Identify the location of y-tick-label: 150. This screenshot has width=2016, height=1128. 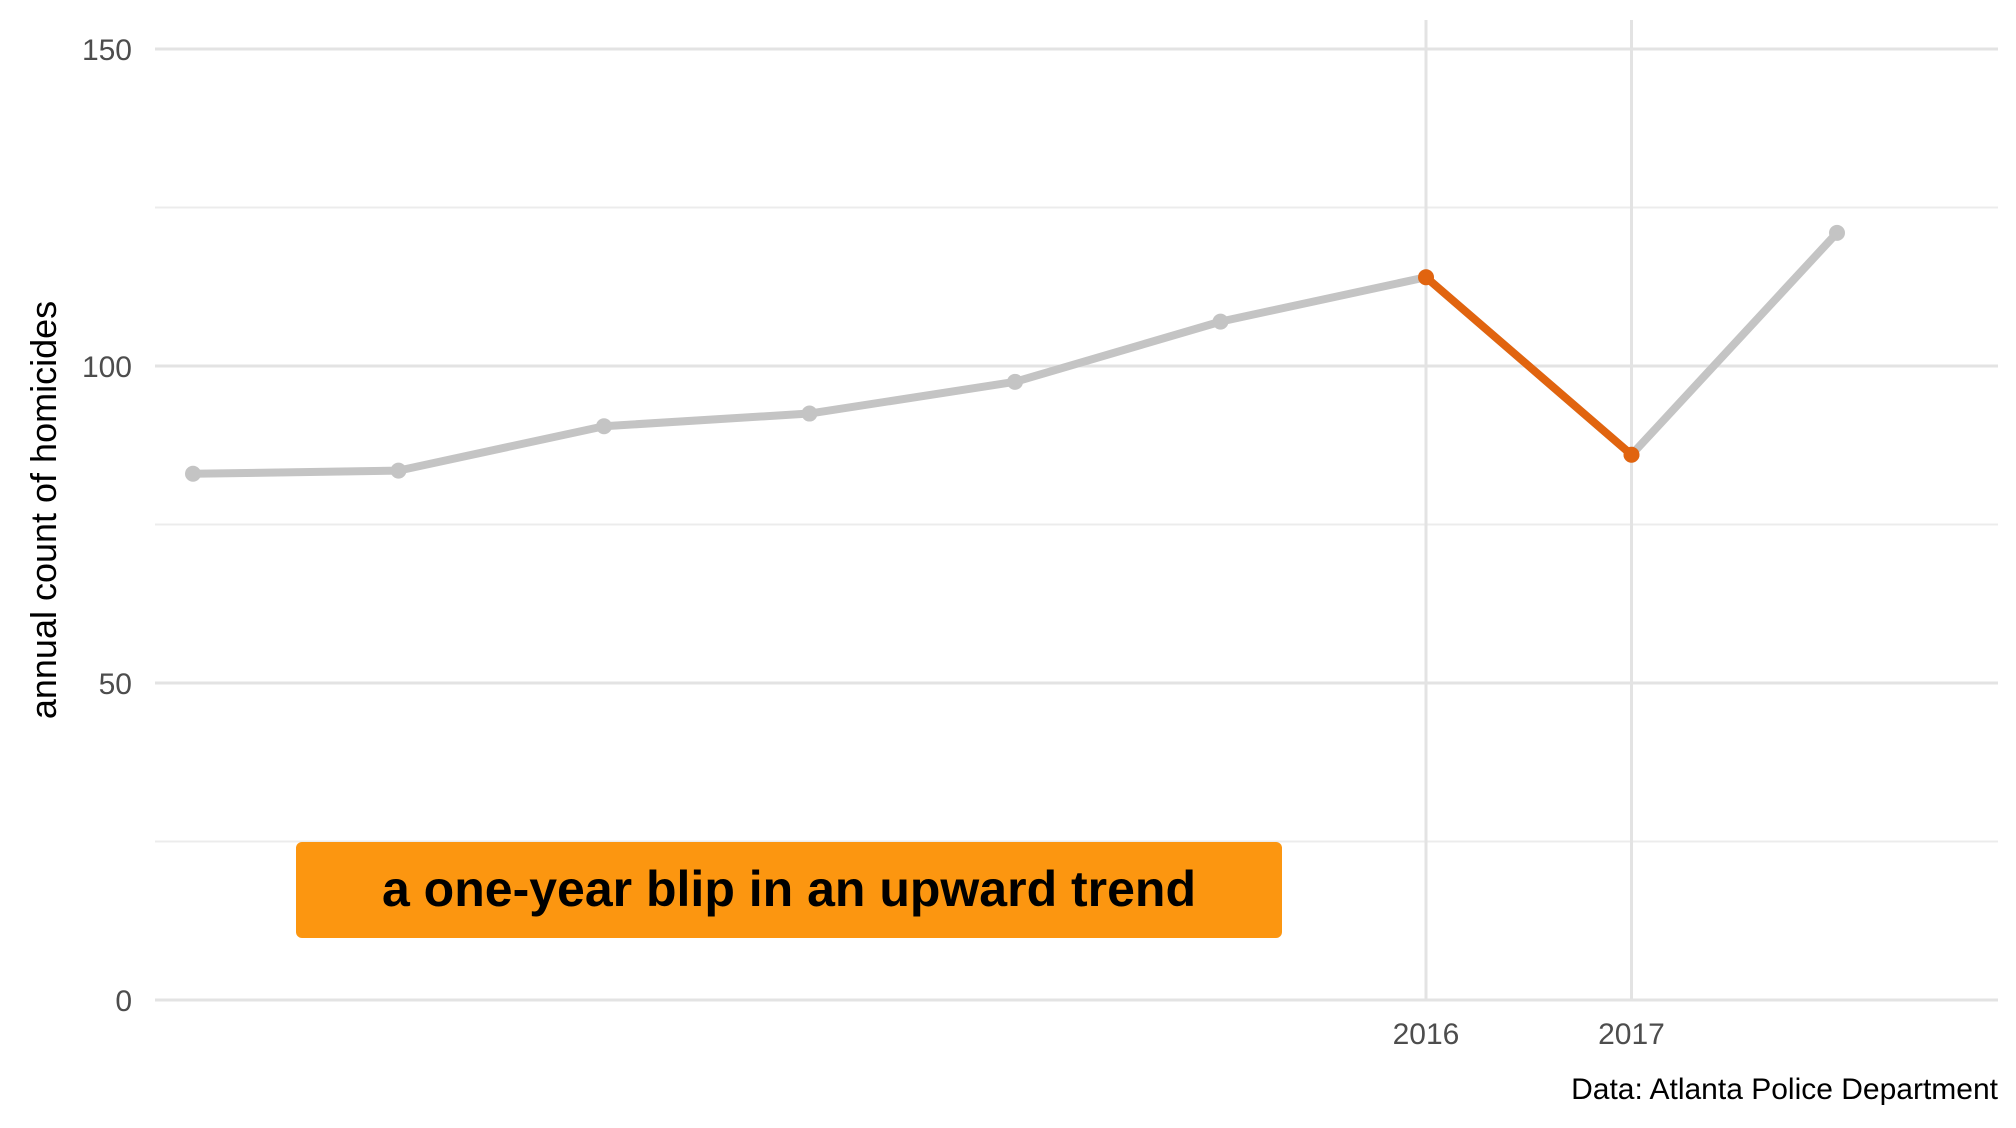
(107, 50).